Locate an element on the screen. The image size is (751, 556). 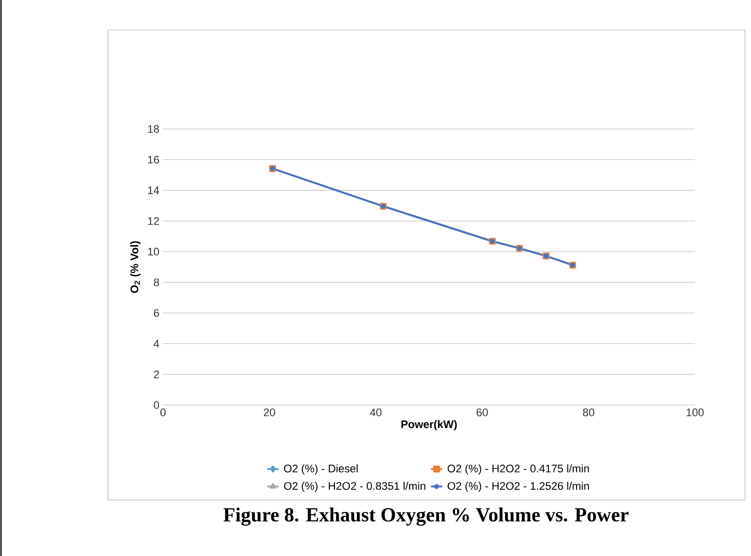
x-tick-label: 0 is located at coordinates (163, 412).